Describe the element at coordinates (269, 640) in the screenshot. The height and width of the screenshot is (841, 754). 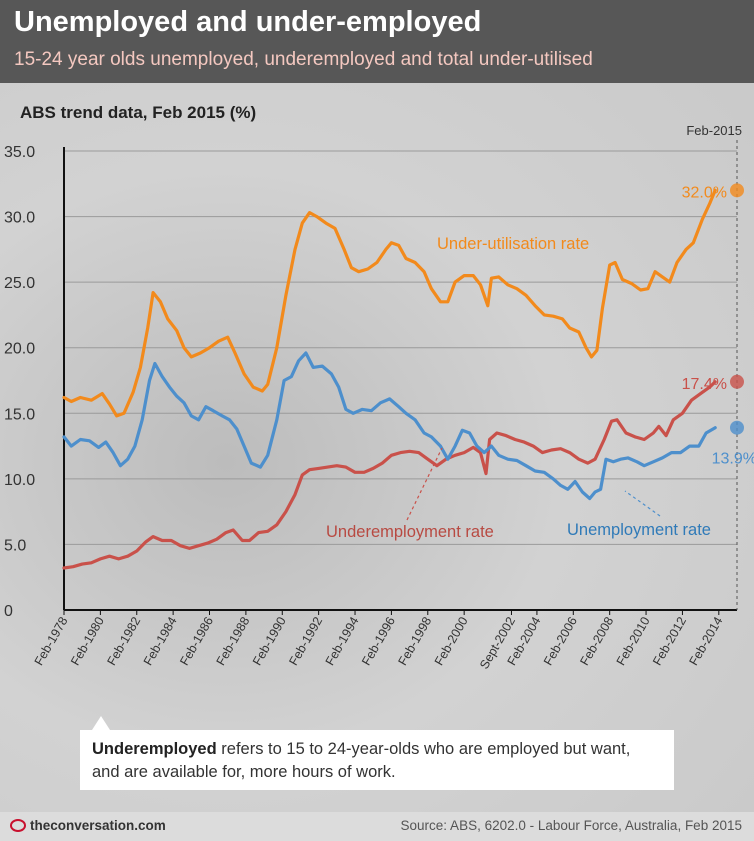
I see `x-tick-label: Feb-1990` at that location.